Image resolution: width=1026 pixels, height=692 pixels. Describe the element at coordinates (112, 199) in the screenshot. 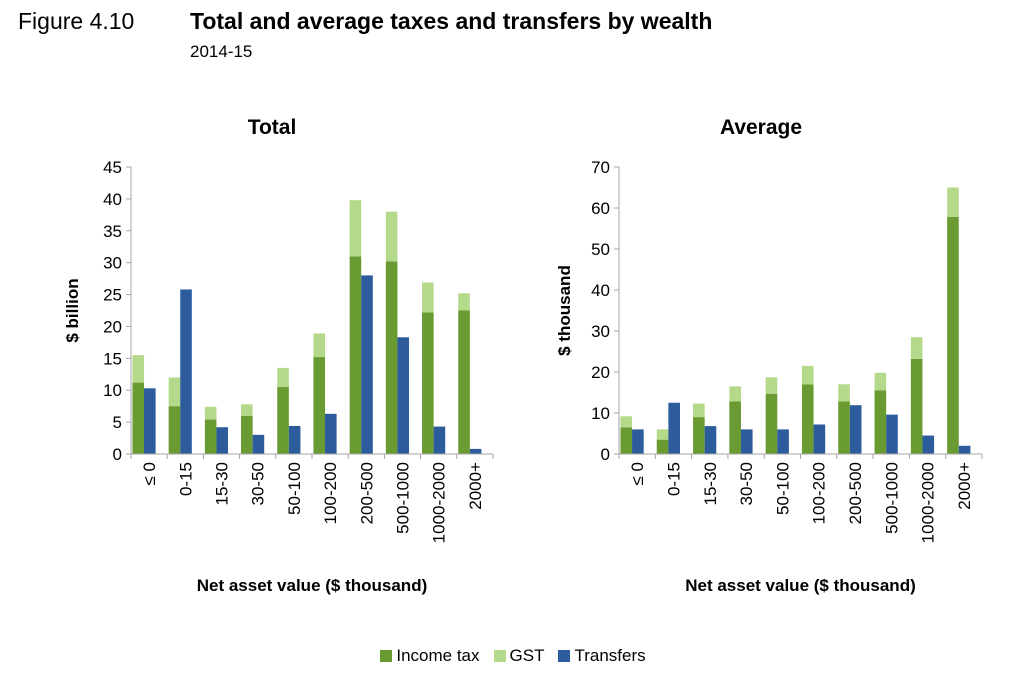

I see `total-y-tick-label-40: 40` at that location.